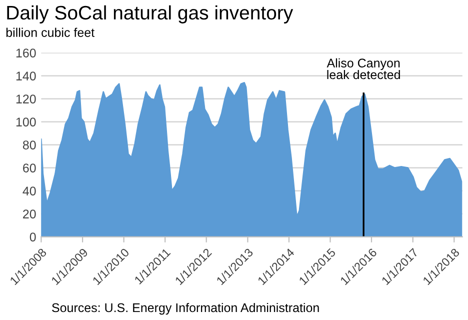  I want to click on y-tick-label: 120, so click(26, 99).